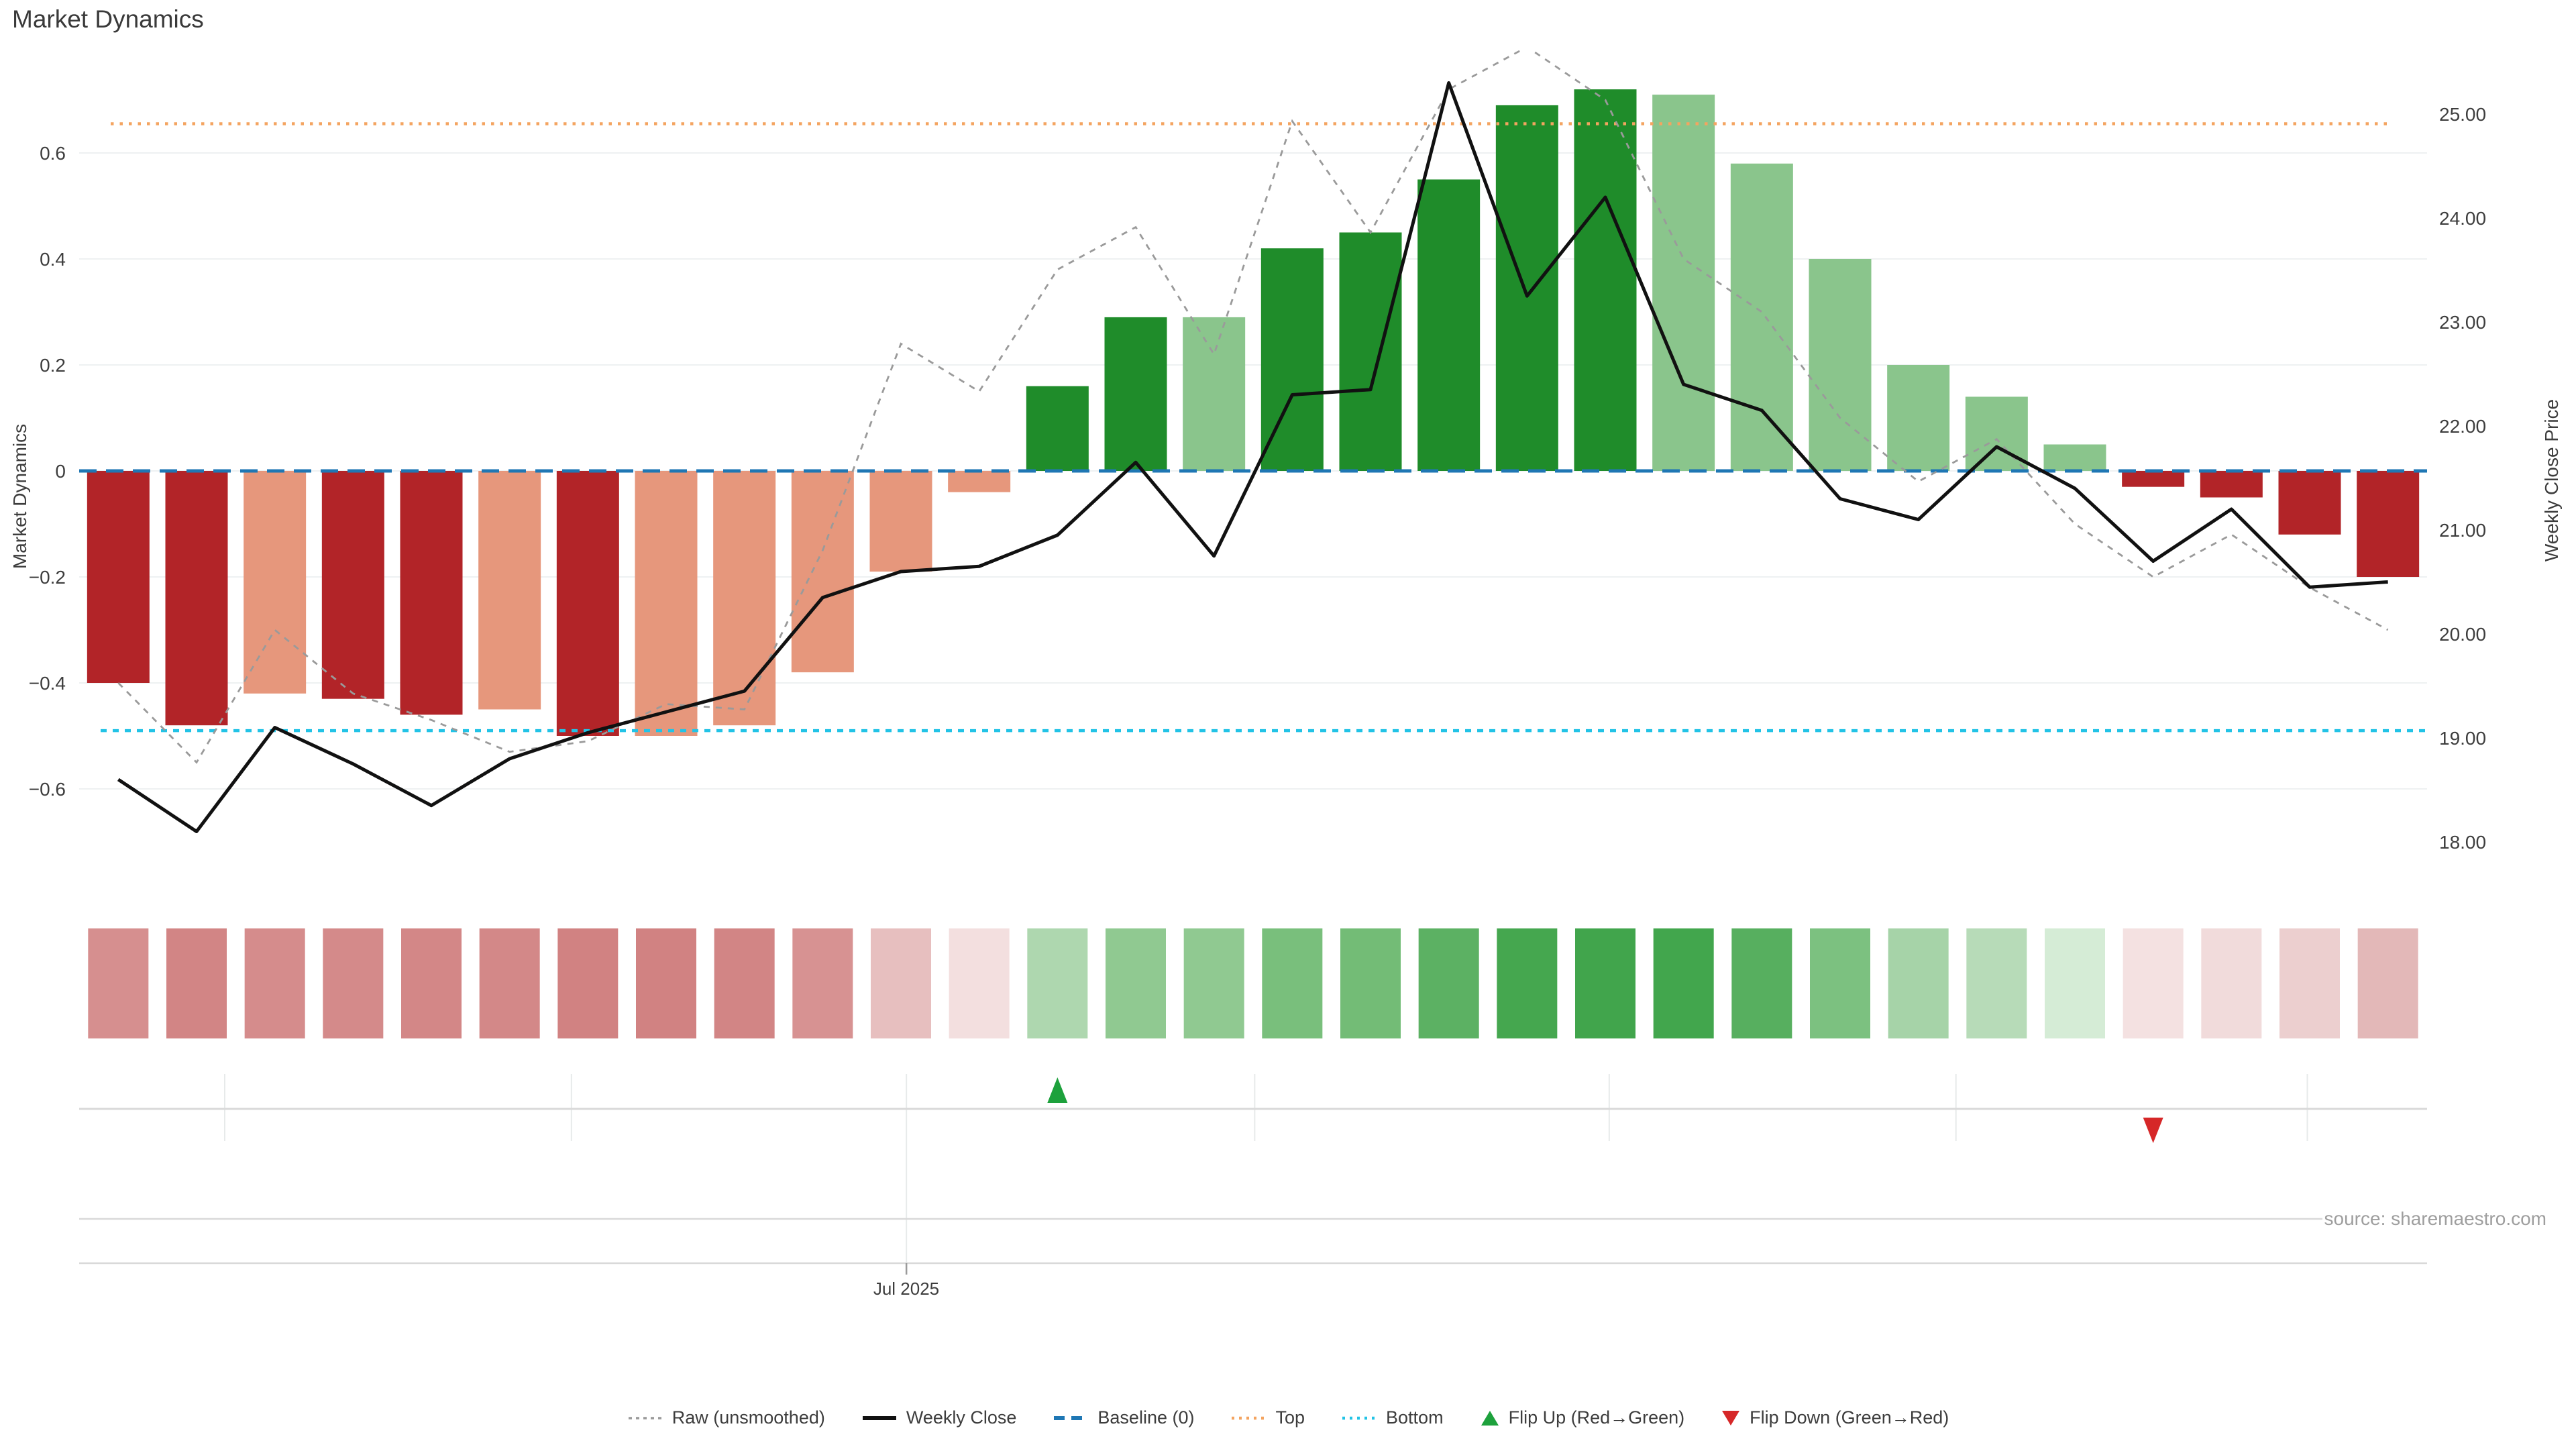 This screenshot has width=2576, height=1449. What do you see at coordinates (2462, 218) in the screenshot?
I see `right-axis-tick: 24.00` at bounding box center [2462, 218].